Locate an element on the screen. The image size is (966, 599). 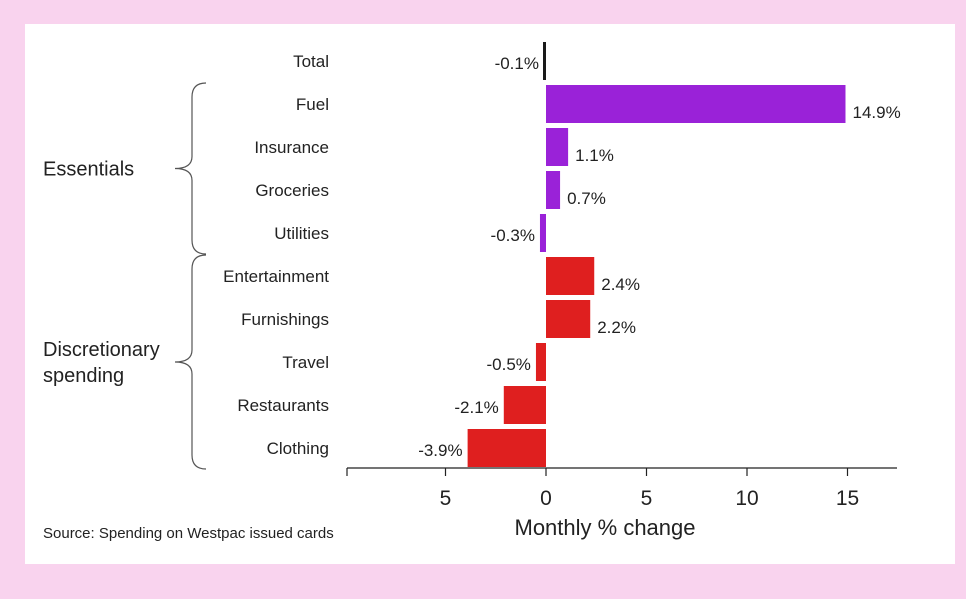
category-label-utilities: Utilities is located at coordinates (301, 233).